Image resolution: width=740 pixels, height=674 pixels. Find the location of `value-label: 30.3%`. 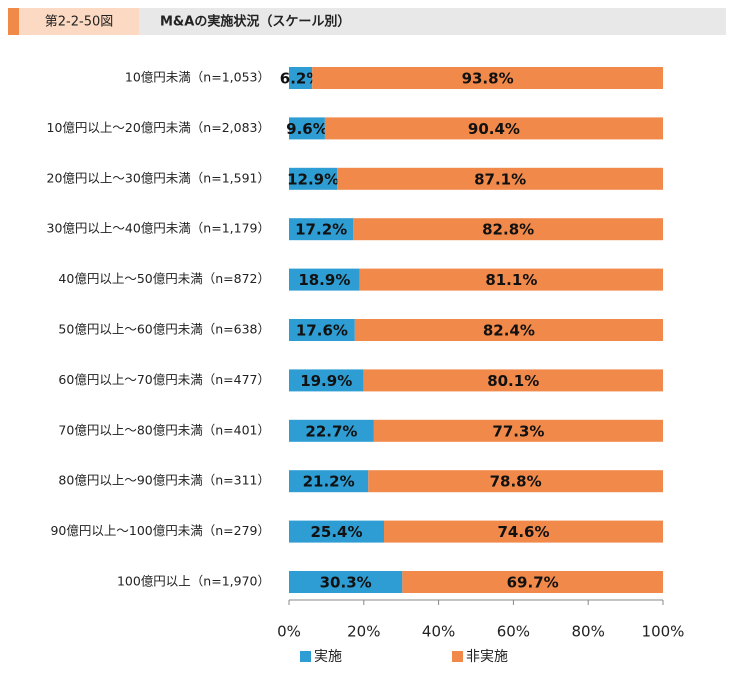

value-label: 30.3% is located at coordinates (346, 583).